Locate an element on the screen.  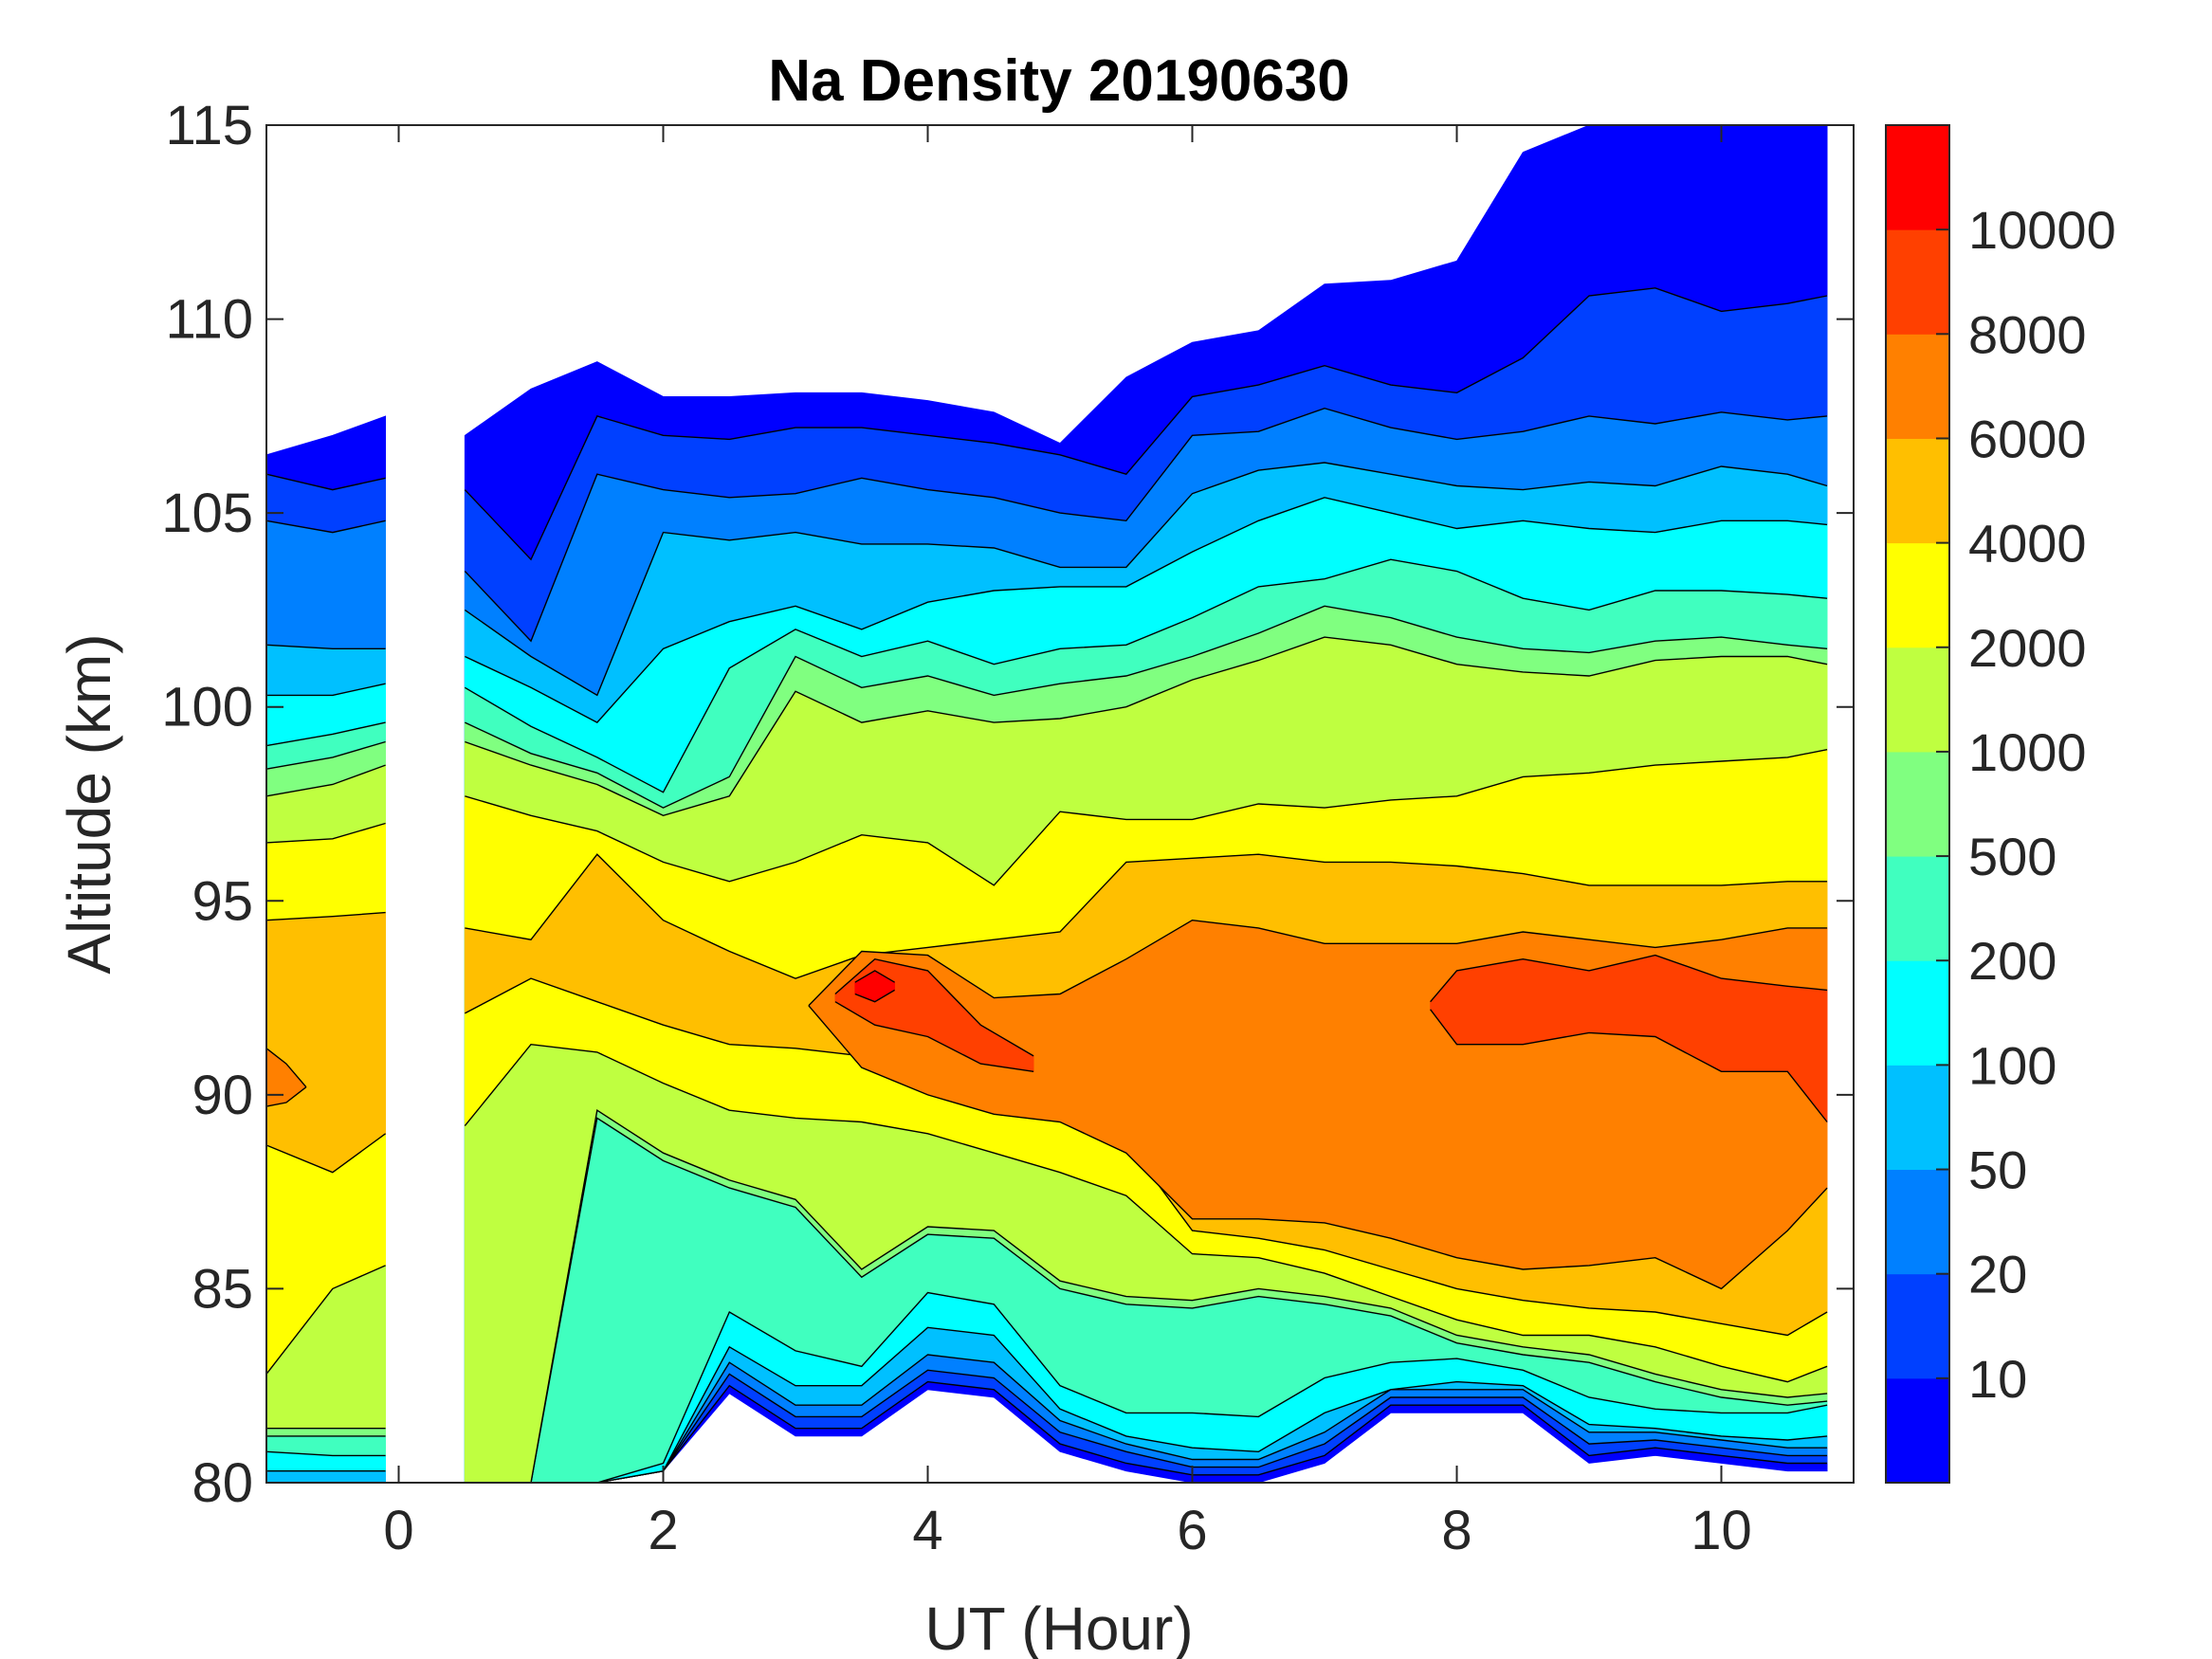
contour-line-500-lower is located at coordinates (1146, 1300).